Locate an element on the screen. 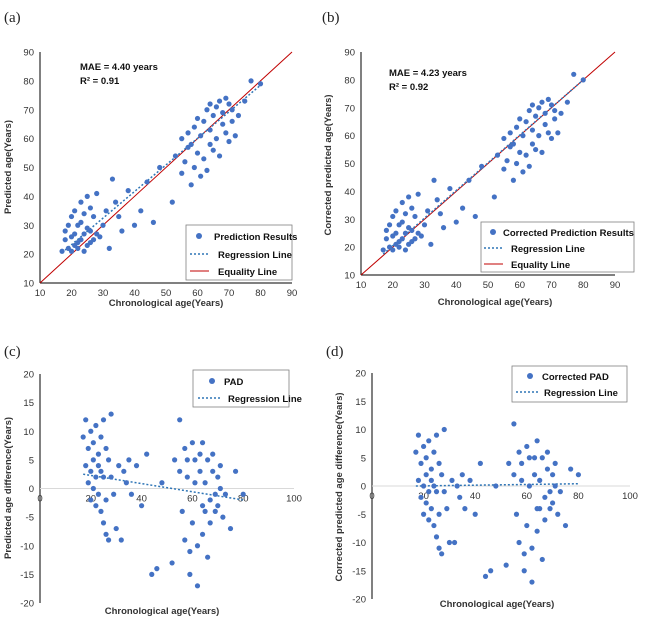  annotation-r2-b: R² = 0.92 is located at coordinates (408, 87).